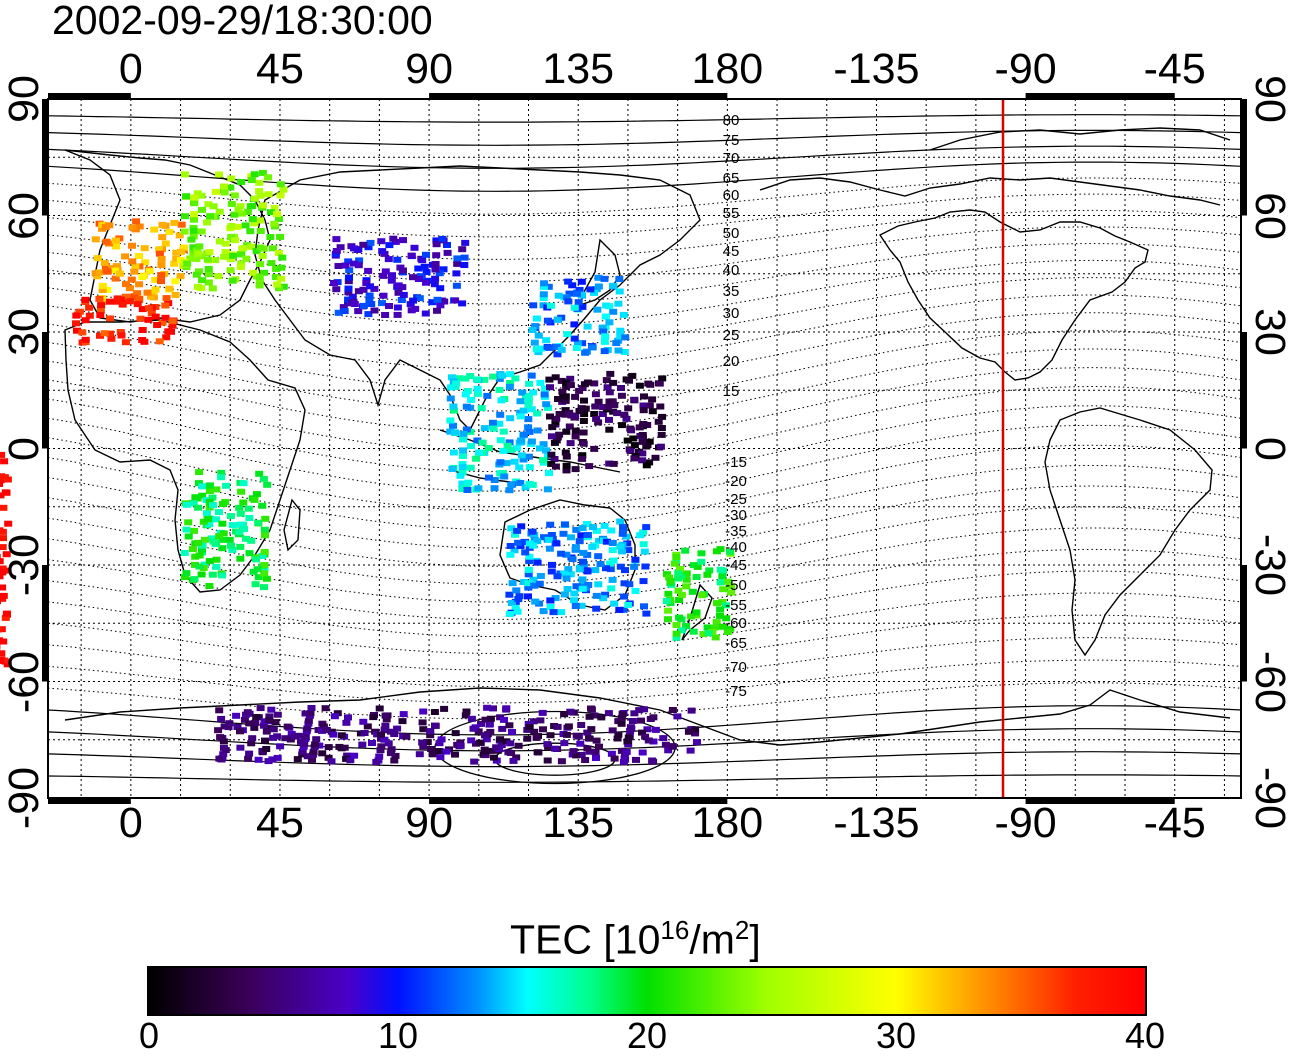 The width and height of the screenshot is (1292, 1057). What do you see at coordinates (578, 801) in the screenshot?
I see `frame-bar` at bounding box center [578, 801].